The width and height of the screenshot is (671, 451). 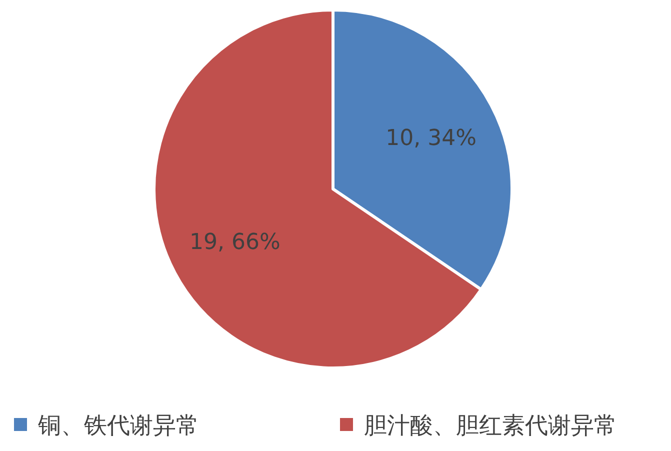 What do you see at coordinates (118, 426) in the screenshot?
I see `legend-label: 铜、铁代谢异常` at bounding box center [118, 426].